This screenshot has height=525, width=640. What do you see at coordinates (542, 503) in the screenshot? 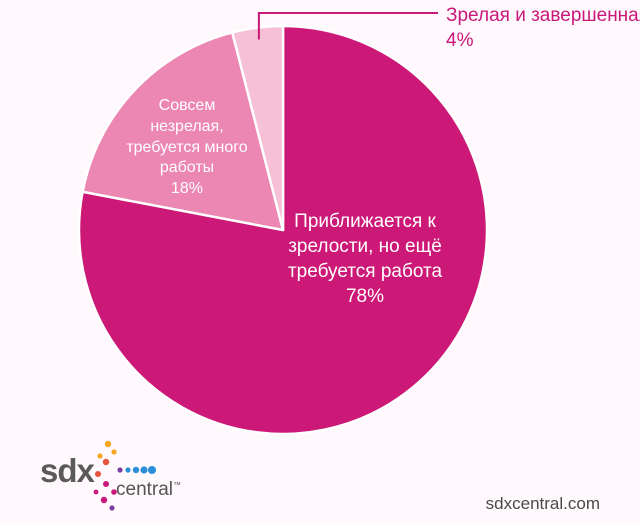
I see `website-url: sdxcentral.com` at bounding box center [542, 503].